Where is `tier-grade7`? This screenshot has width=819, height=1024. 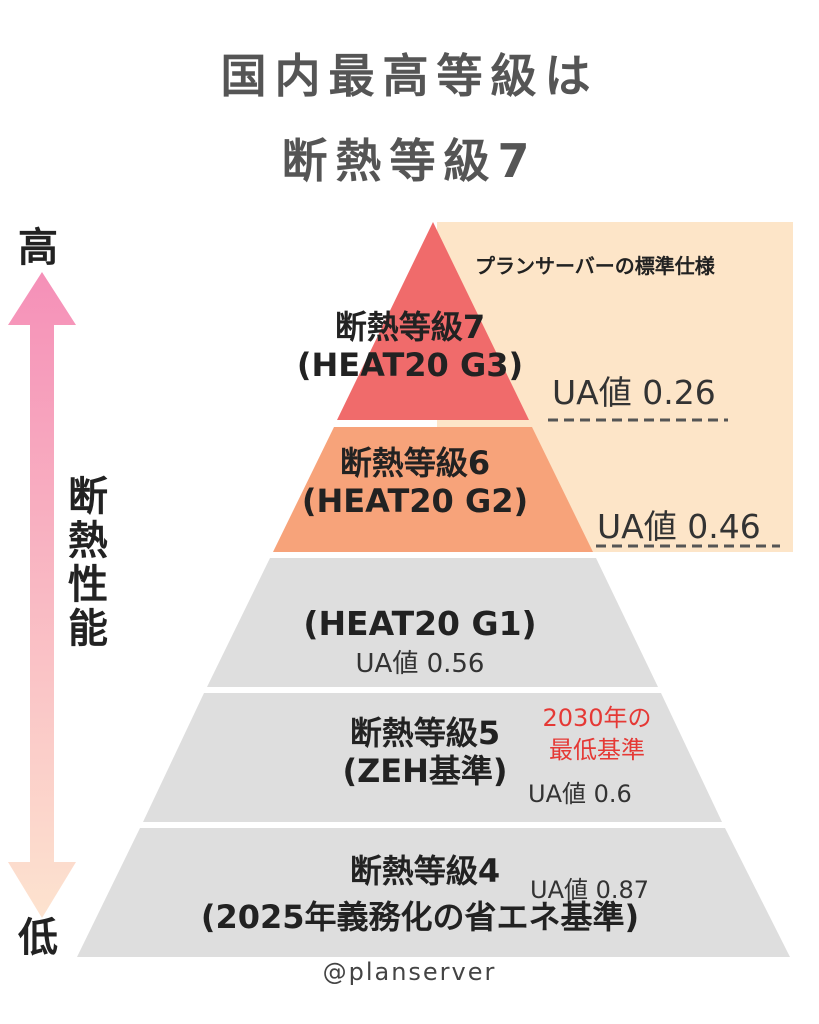
tier-grade7 is located at coordinates (433, 321).